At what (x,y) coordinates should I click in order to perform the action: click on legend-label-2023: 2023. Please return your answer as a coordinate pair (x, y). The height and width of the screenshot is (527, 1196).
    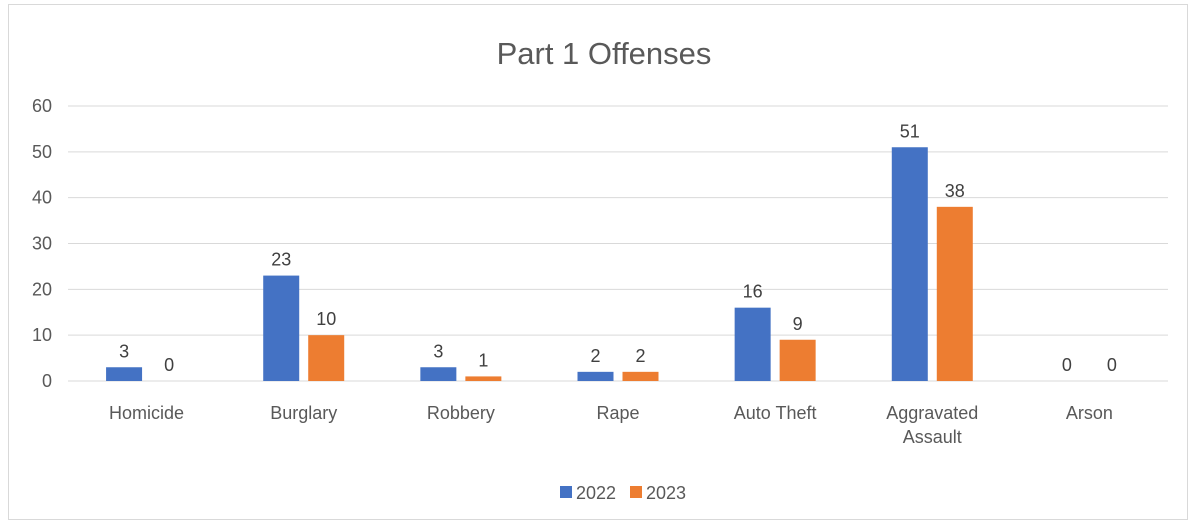
    Looking at the image, I should click on (666, 493).